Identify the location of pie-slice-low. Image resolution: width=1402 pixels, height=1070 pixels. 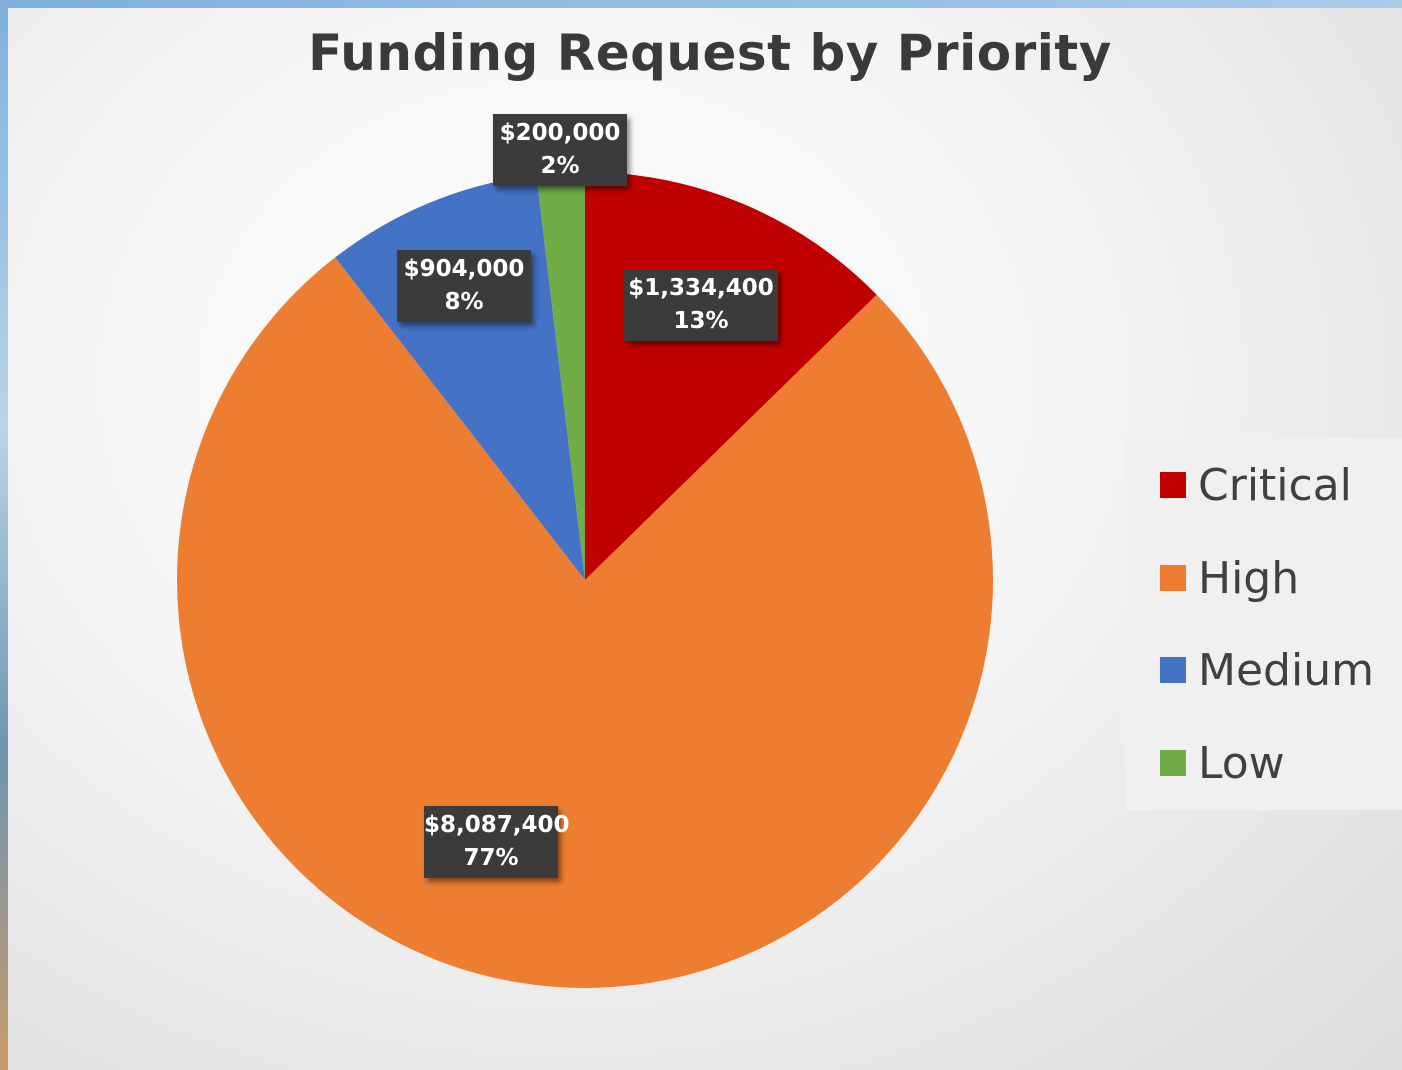
(560, 376).